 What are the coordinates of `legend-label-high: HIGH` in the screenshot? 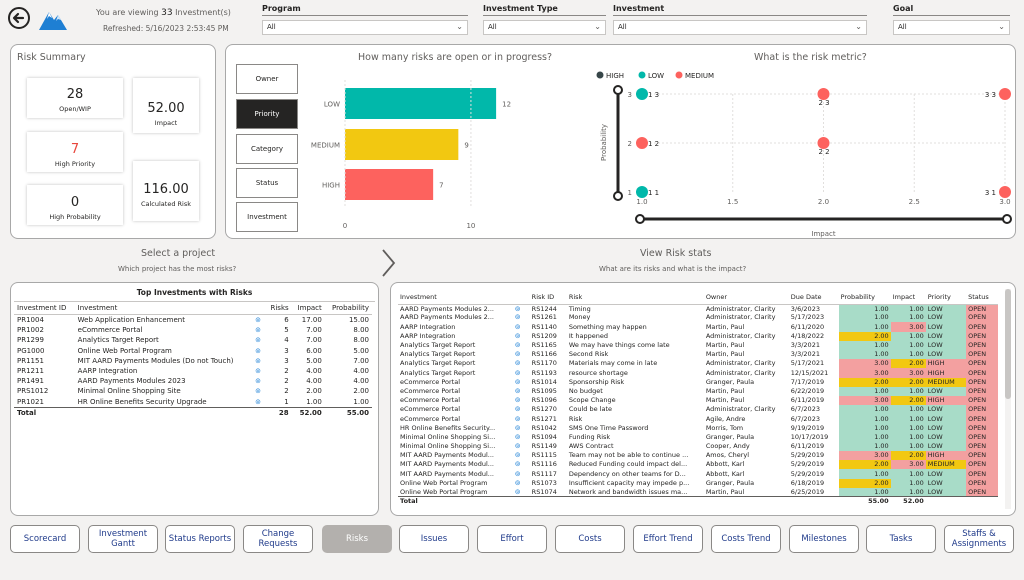 It's located at (615, 76).